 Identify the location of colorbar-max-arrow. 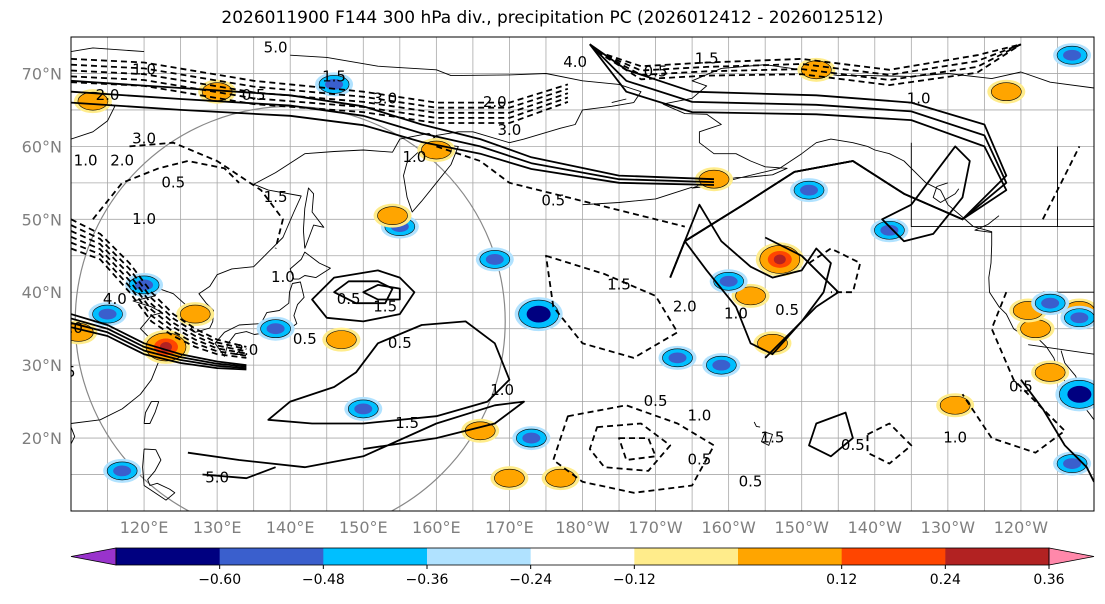
(1071, 556).